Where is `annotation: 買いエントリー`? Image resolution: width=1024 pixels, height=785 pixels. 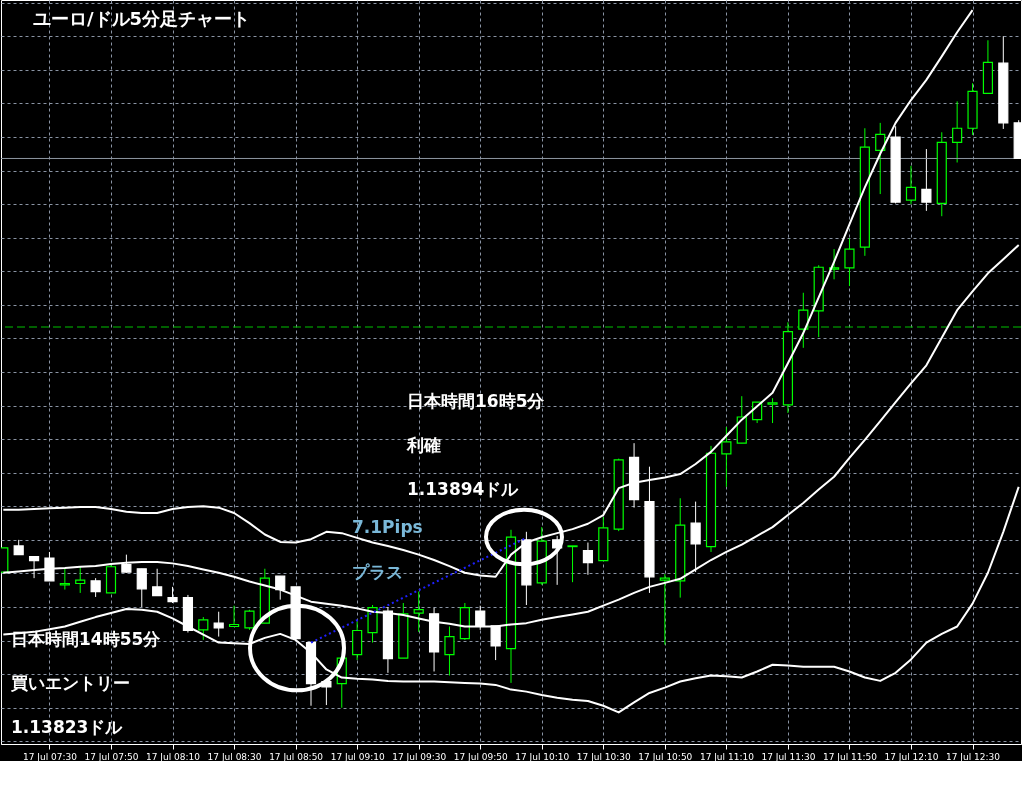 annotation: 買いエントリー is located at coordinates (70, 683).